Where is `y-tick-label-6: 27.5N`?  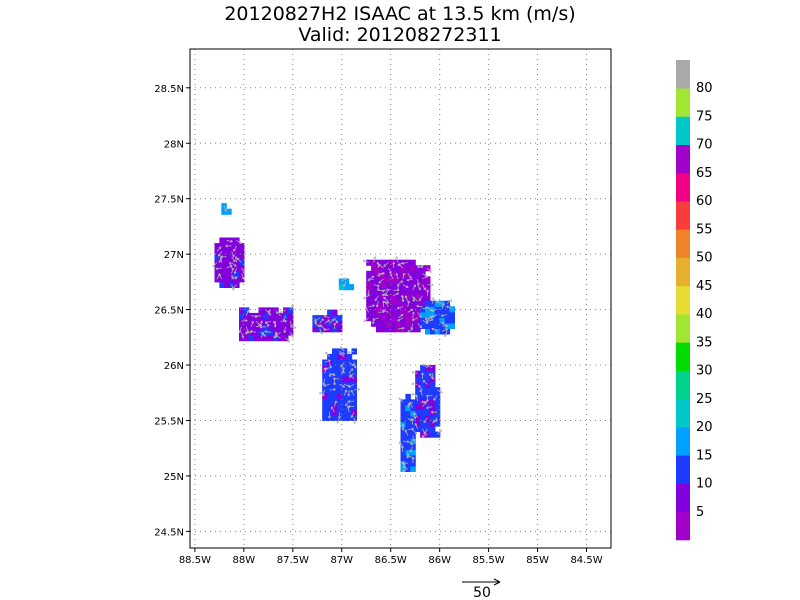
y-tick-label-6: 27.5N is located at coordinates (169, 200).